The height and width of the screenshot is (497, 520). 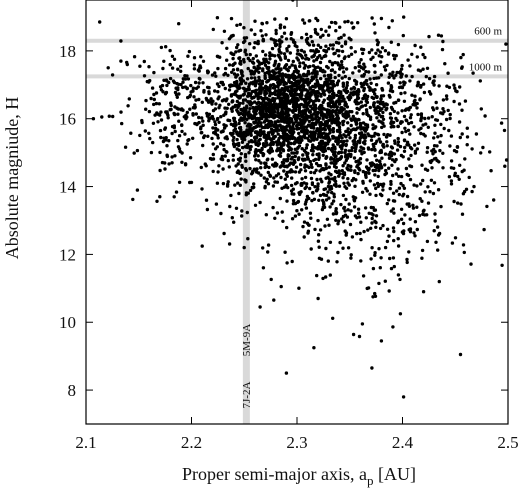 What do you see at coordinates (394, 474) in the screenshot?
I see `x-axis-title-unit: [AU]` at bounding box center [394, 474].